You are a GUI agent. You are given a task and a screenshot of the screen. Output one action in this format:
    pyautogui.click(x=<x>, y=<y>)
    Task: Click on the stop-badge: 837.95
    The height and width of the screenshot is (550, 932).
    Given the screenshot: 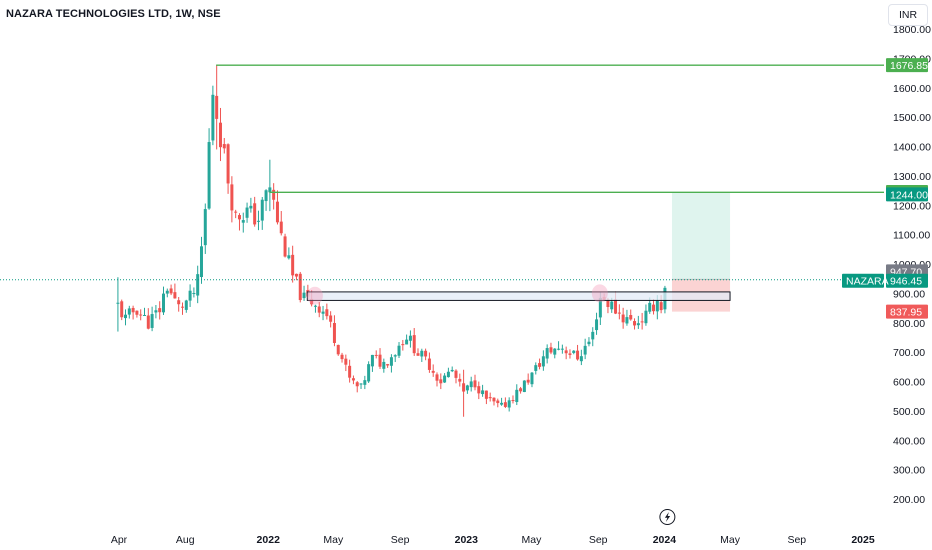 What is the action you would take?
    pyautogui.click(x=906, y=313)
    